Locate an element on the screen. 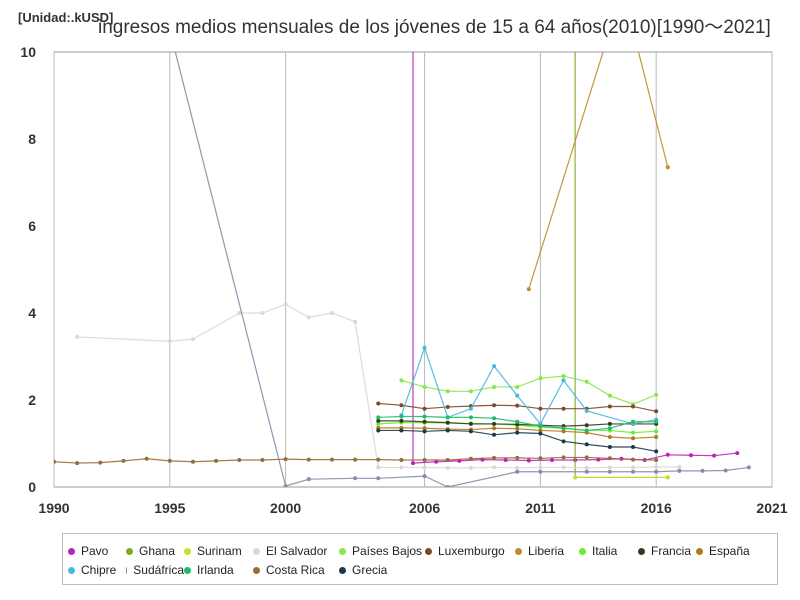 This screenshot has width=800, height=600. x-tick-label: 1990 is located at coordinates (53, 508).